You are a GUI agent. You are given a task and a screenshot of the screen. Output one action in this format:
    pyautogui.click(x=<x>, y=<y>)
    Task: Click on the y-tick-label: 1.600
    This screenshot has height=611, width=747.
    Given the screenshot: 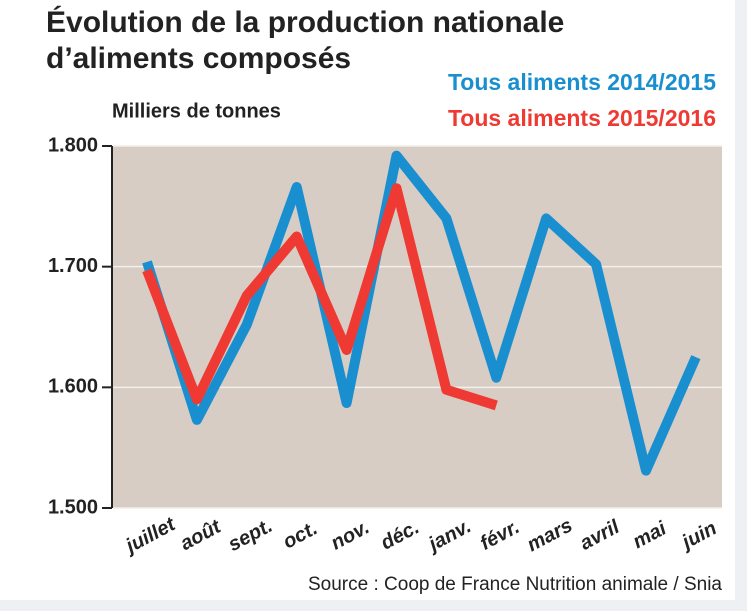 What is the action you would take?
    pyautogui.click(x=73, y=387)
    